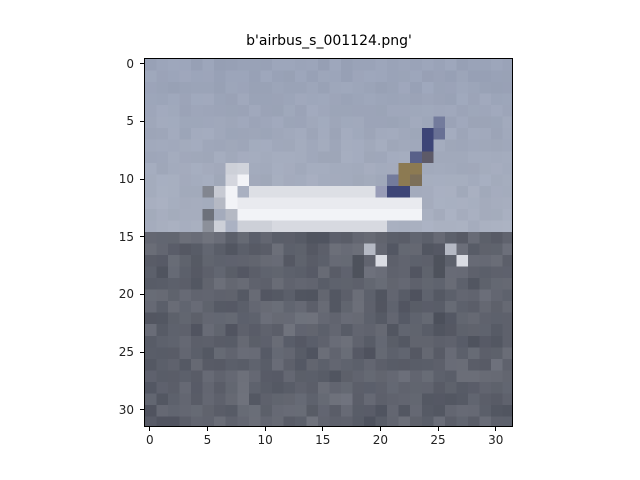 The width and height of the screenshot is (640, 480). Describe the element at coordinates (126, 409) in the screenshot. I see `y-tick-label: 30` at that location.